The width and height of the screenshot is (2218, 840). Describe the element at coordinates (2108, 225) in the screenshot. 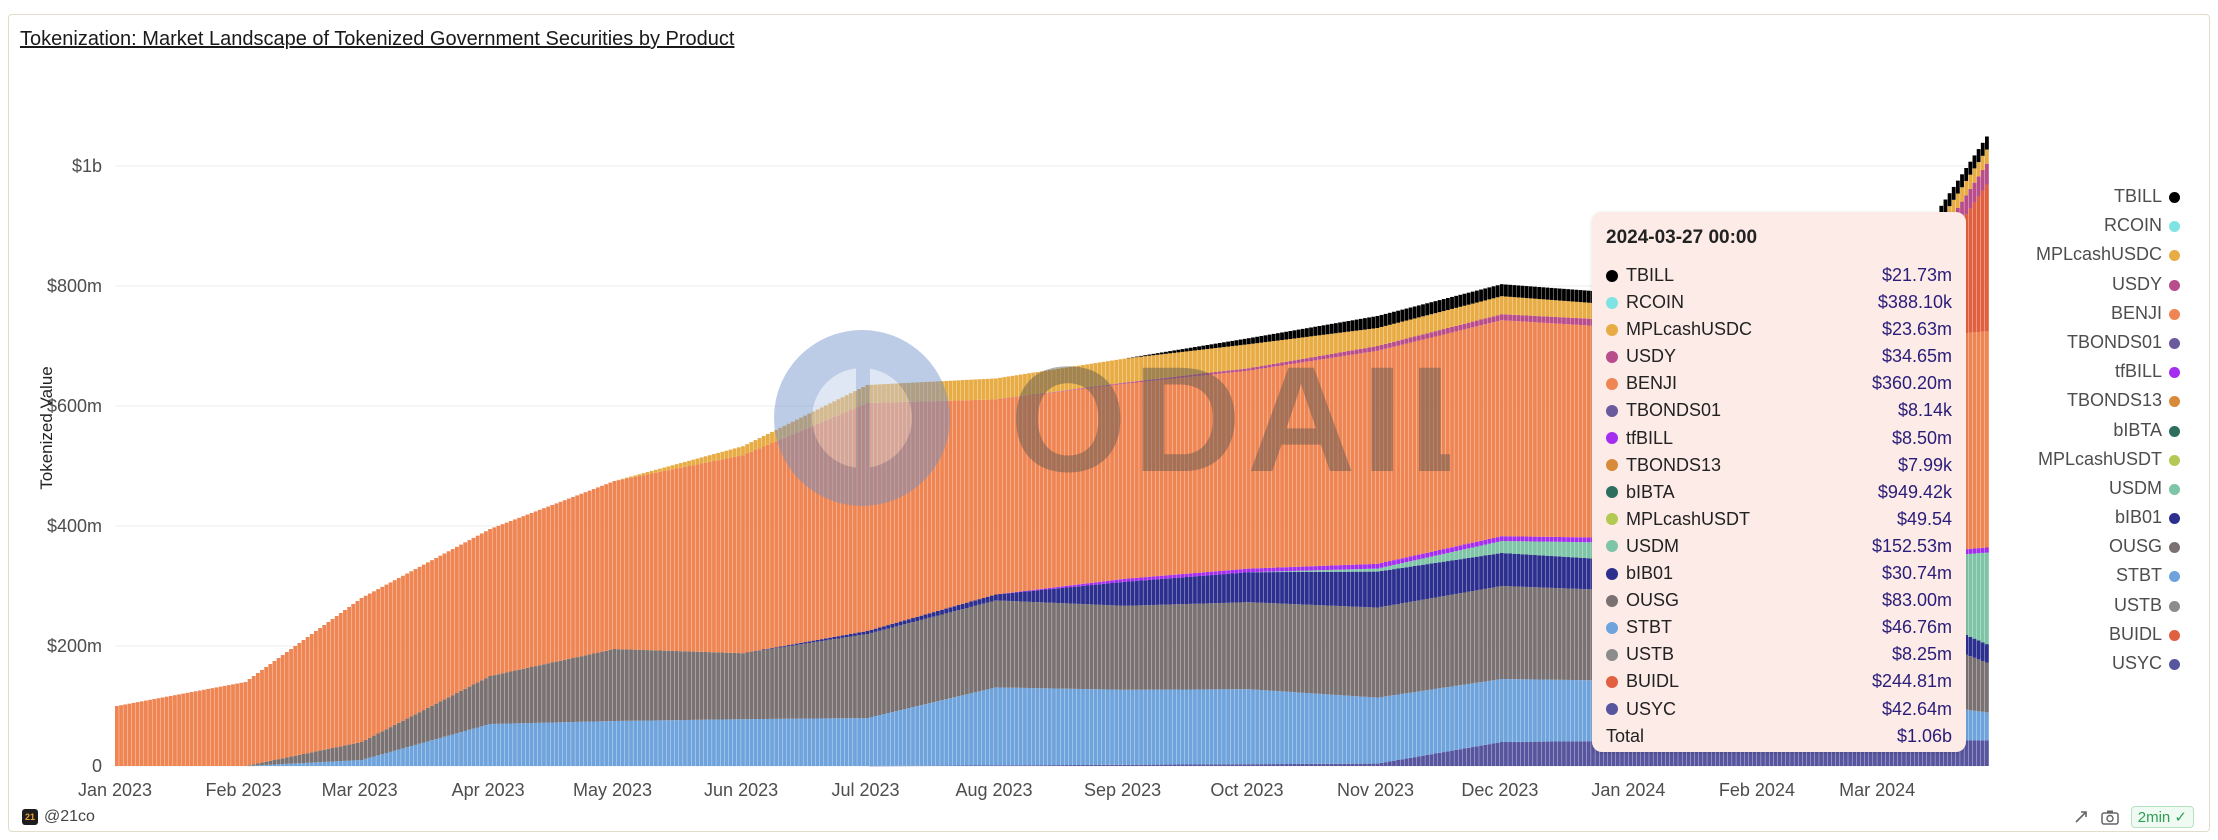

I see `legend-item: RCOIN` at that location.